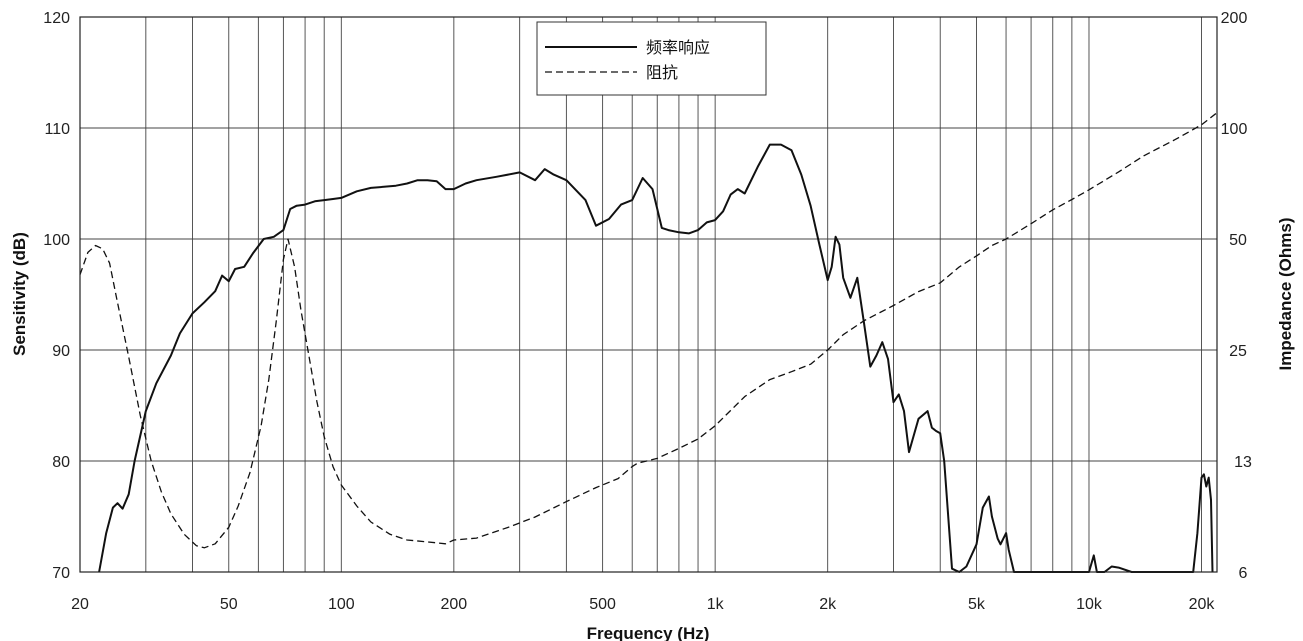 The image size is (1303, 641). What do you see at coordinates (1238, 240) in the screenshot?
I see `y-right-tick-50: 50` at bounding box center [1238, 240].